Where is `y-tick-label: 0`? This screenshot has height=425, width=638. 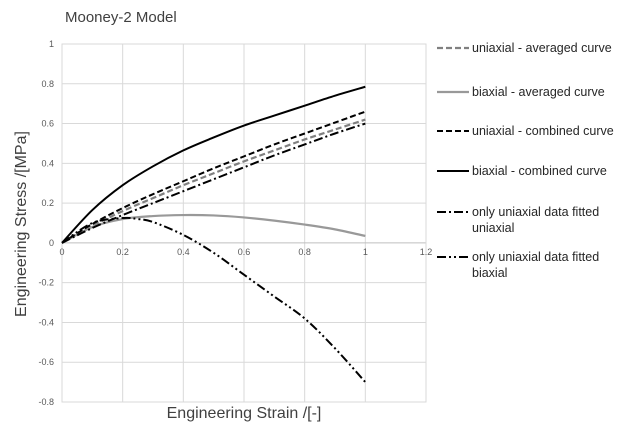
y-tick-label: 0 is located at coordinates (51, 243).